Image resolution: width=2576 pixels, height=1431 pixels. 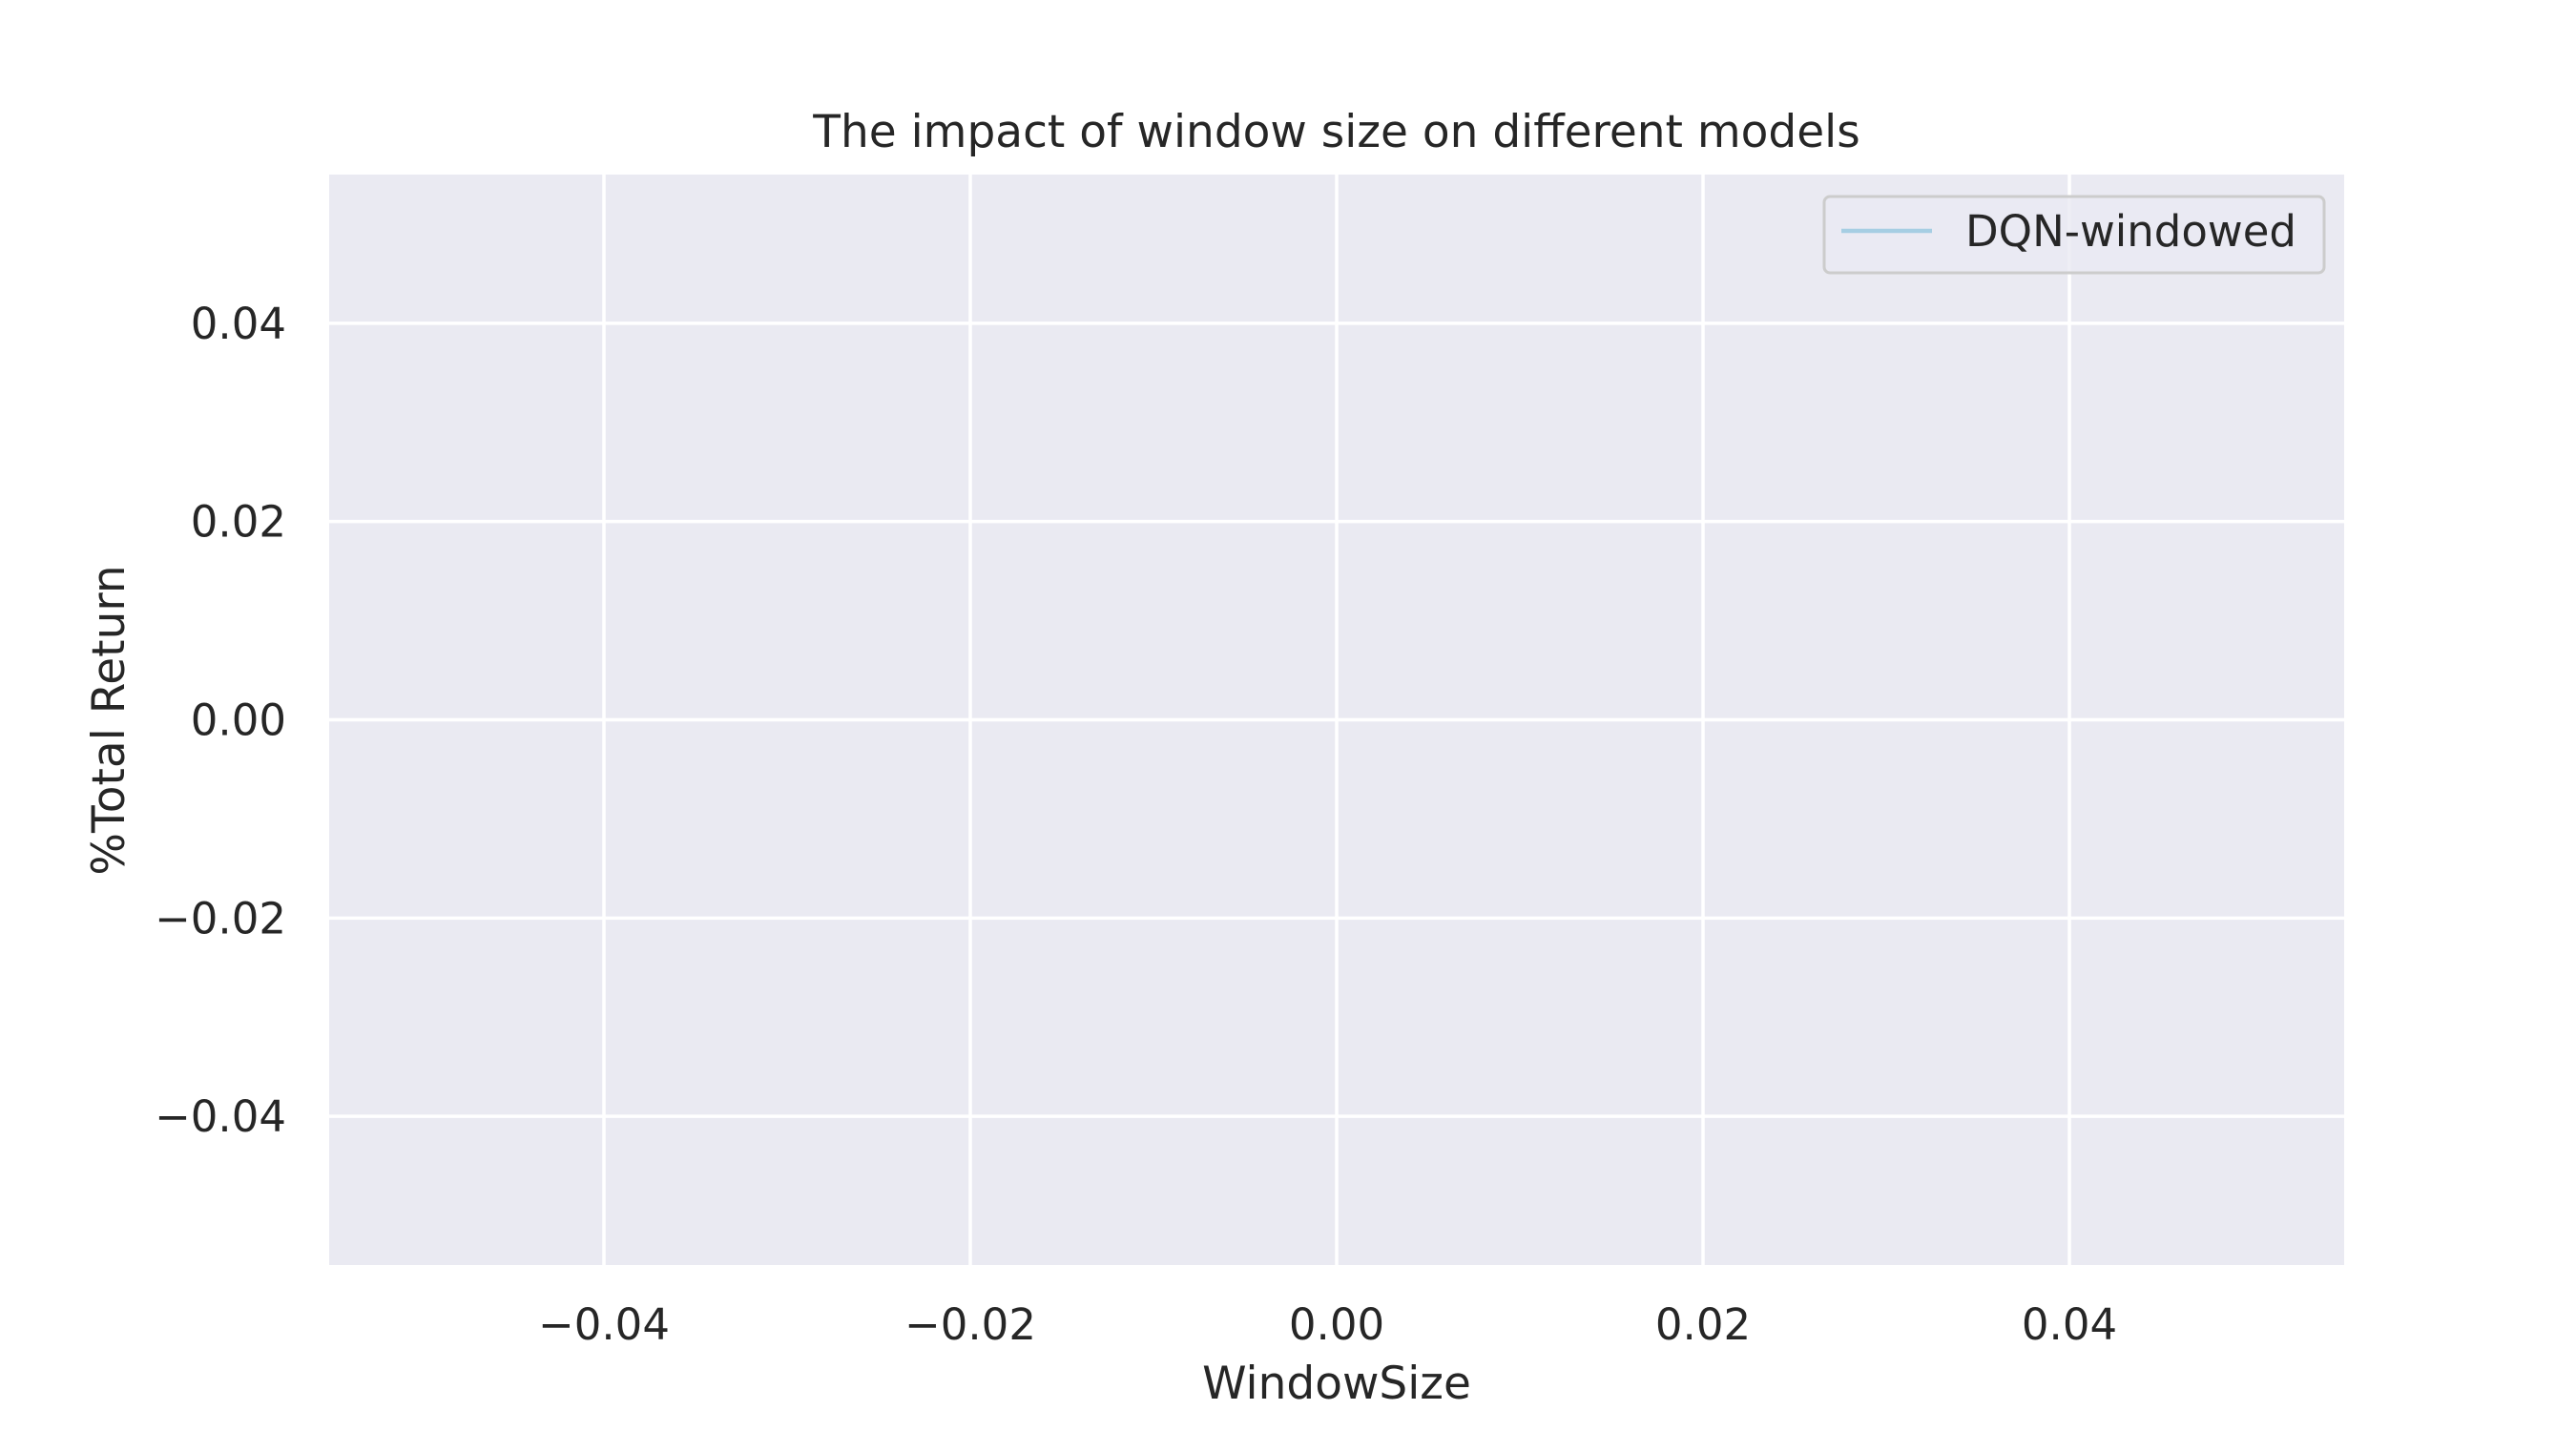 What do you see at coordinates (1703, 1324) in the screenshot?
I see `x-tick-label: 0.02` at bounding box center [1703, 1324].